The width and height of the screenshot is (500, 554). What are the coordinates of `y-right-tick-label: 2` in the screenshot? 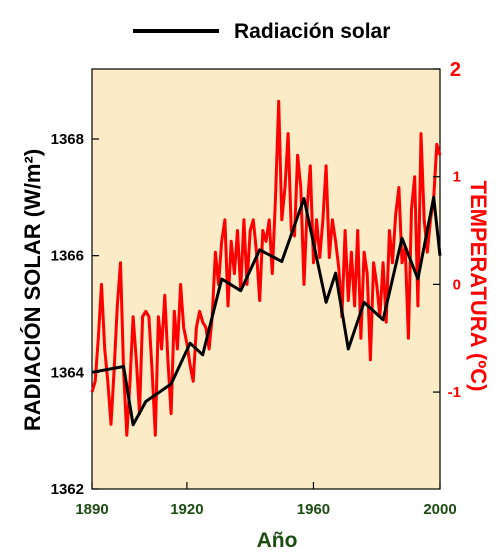 It's located at (455, 70).